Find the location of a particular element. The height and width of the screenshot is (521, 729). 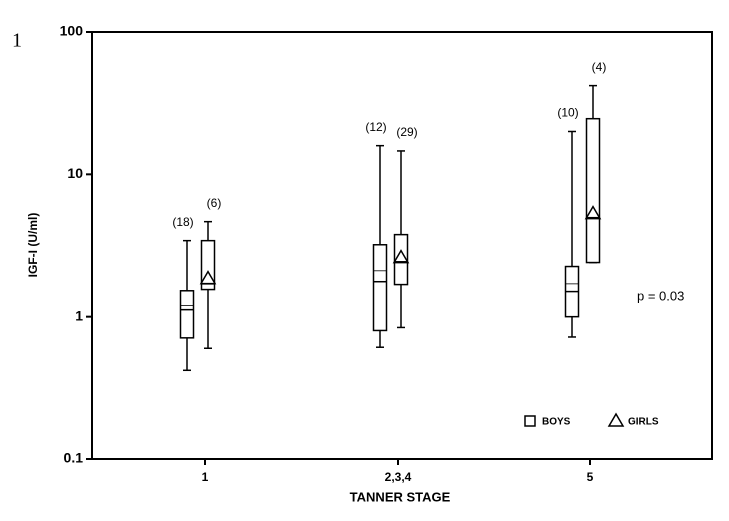

count-label: (12) is located at coordinates (375, 127).